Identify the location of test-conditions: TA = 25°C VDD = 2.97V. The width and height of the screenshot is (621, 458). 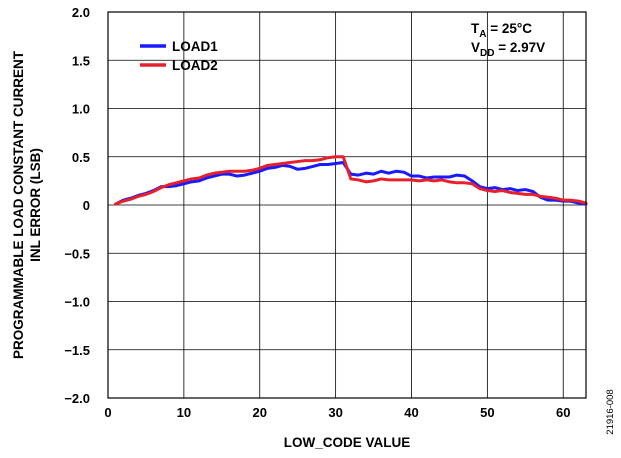
(508, 40).